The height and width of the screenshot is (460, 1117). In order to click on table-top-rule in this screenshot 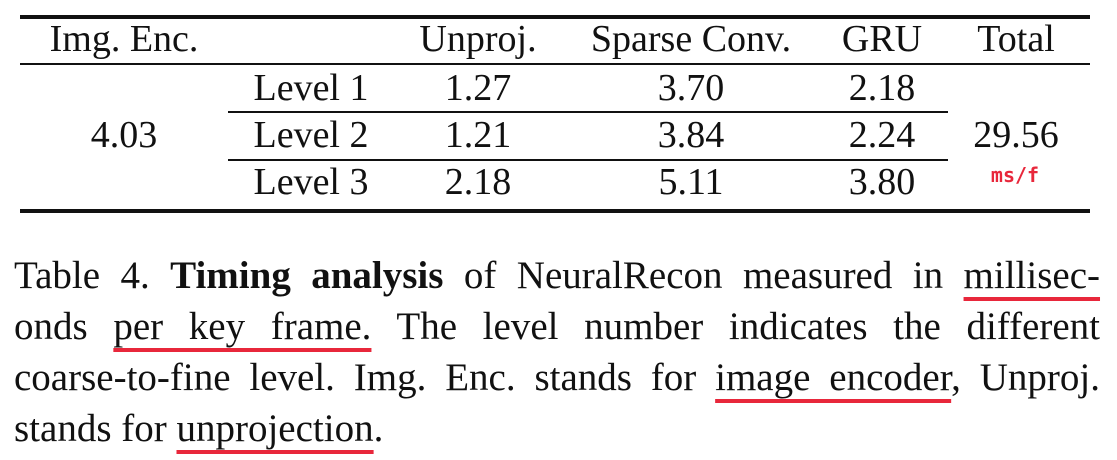, I will do `click(555, 17)`.